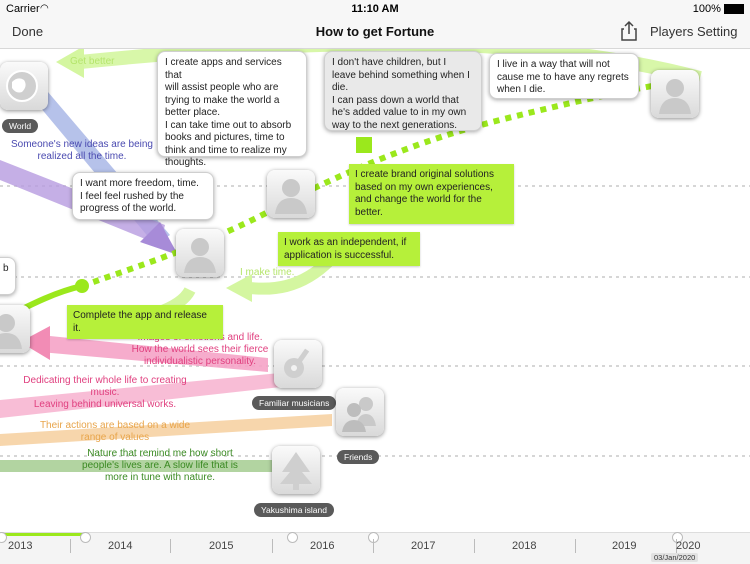 The width and height of the screenshot is (750, 564). I want to click on make-time-arrow, so click(292, 275).